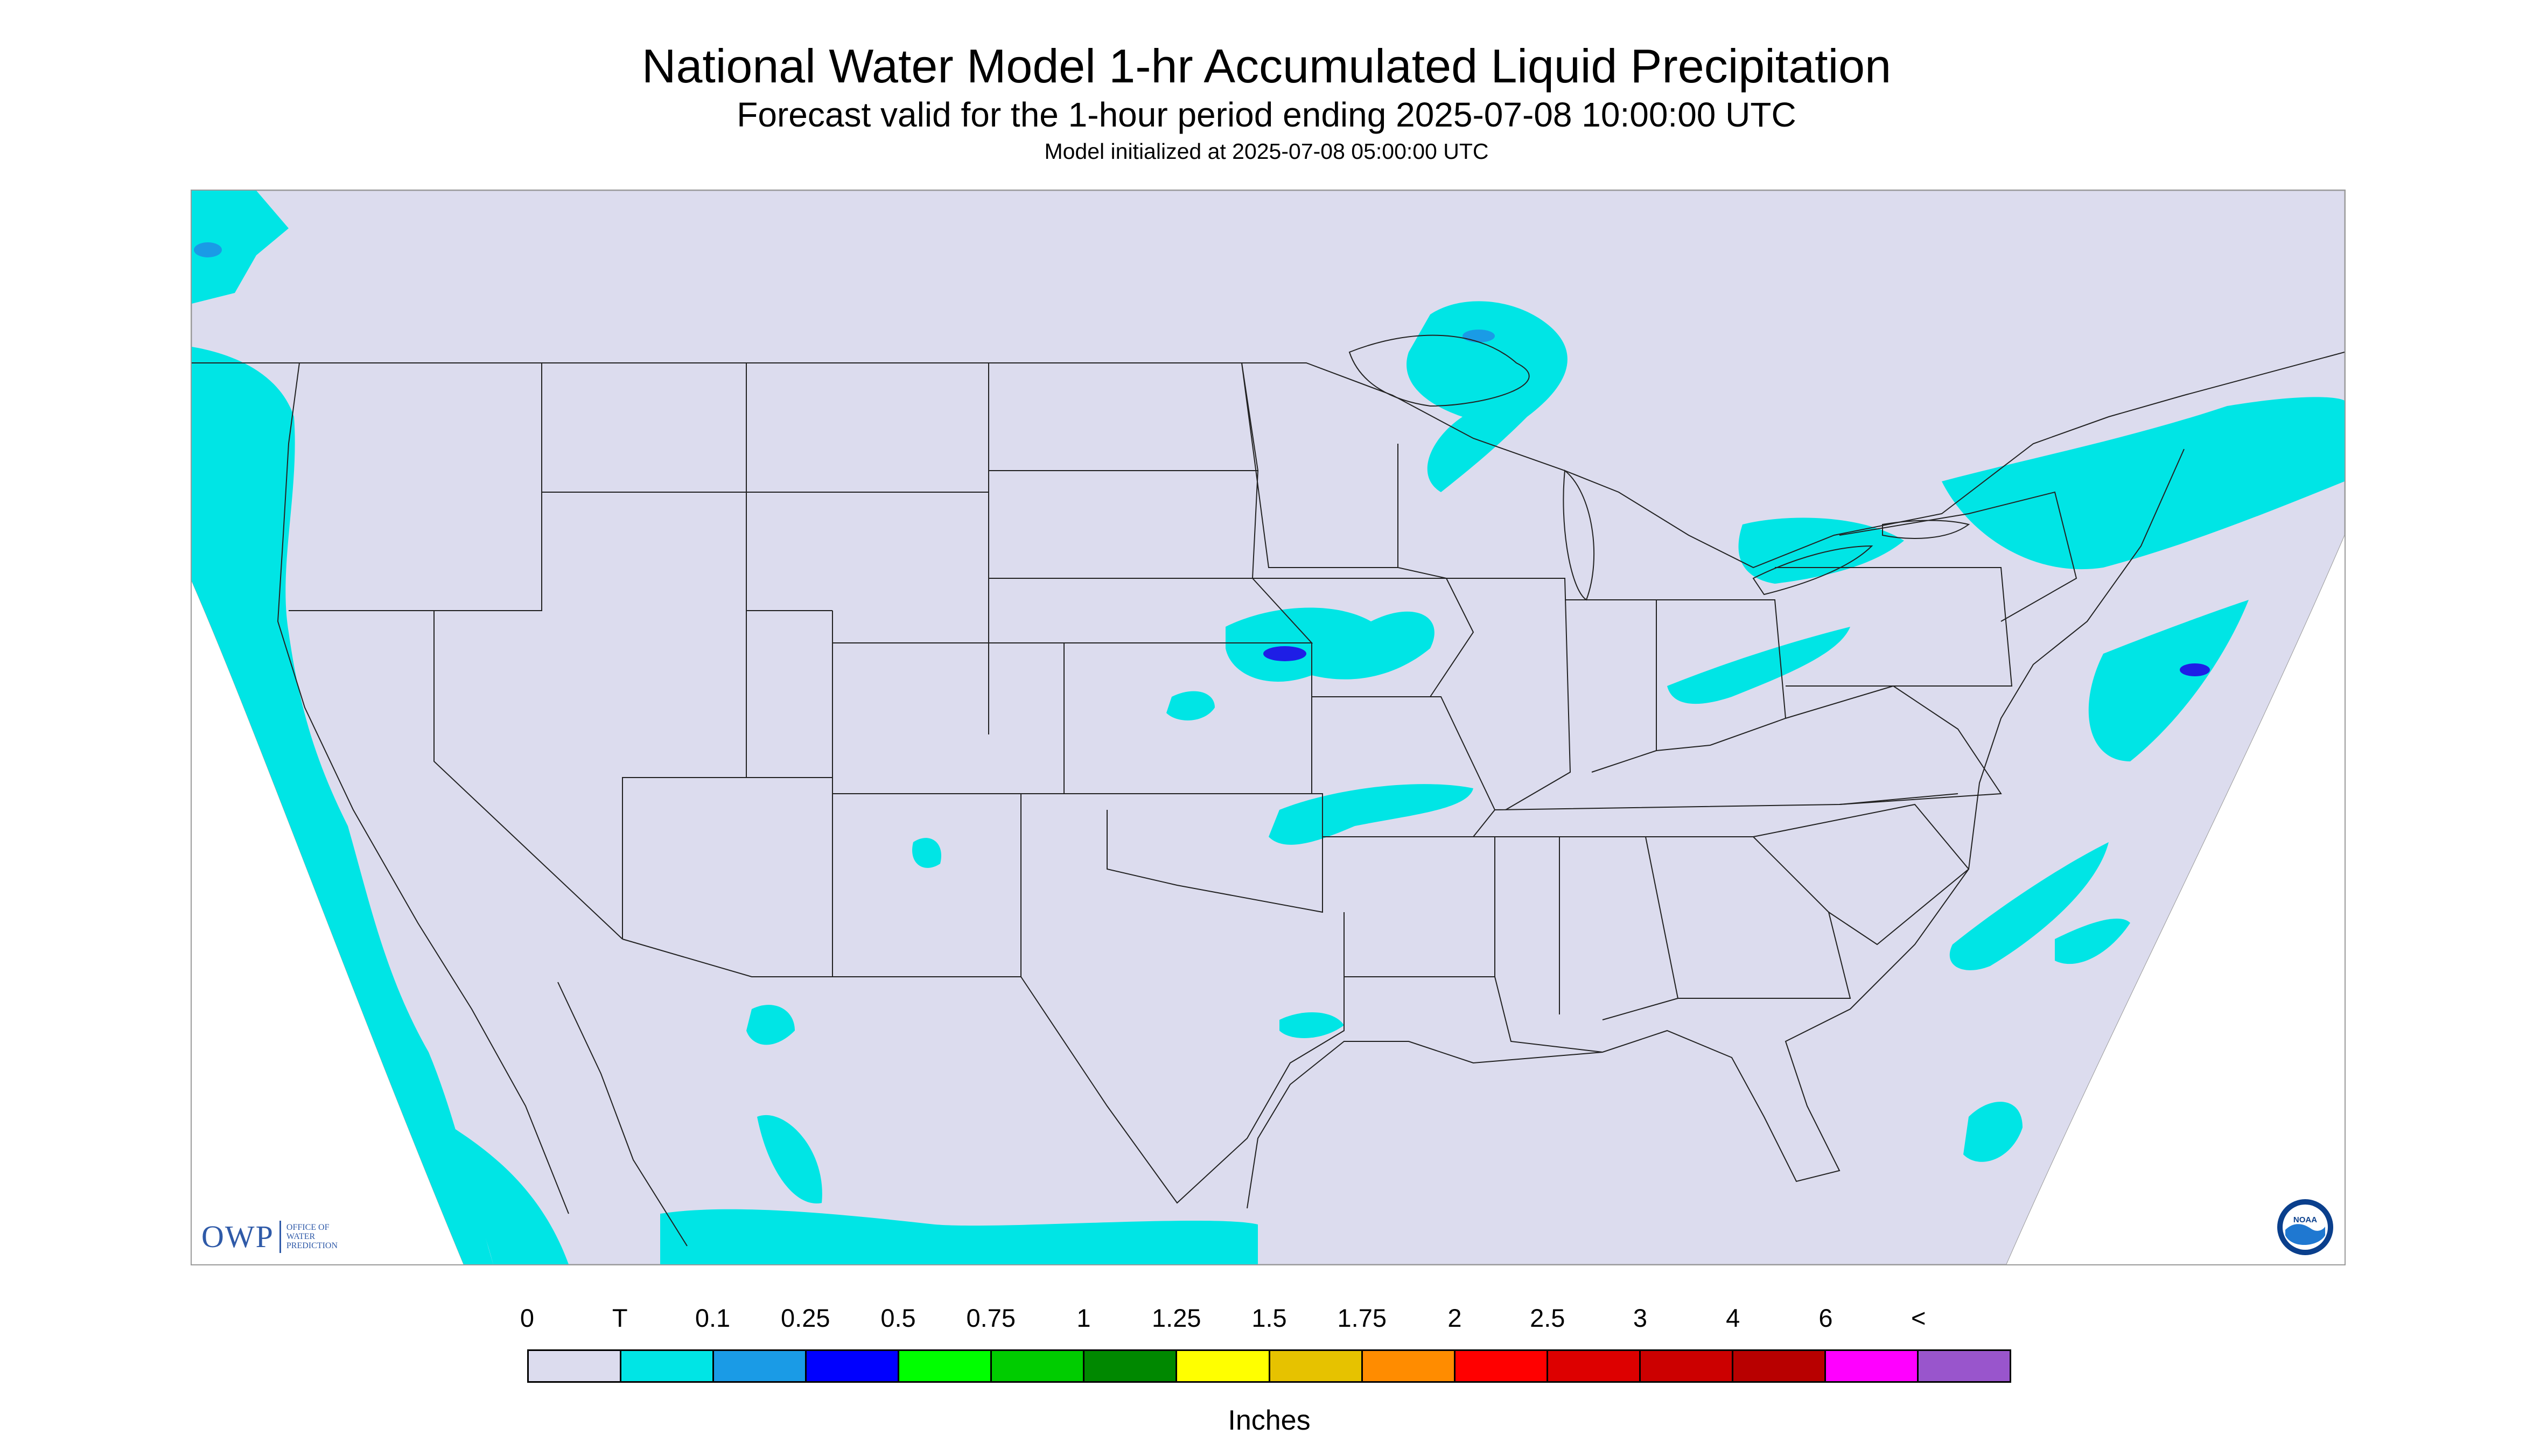 This screenshot has width=2533, height=1456. What do you see at coordinates (2195, 669) in the screenshot?
I see `precip-core-newengland` at bounding box center [2195, 669].